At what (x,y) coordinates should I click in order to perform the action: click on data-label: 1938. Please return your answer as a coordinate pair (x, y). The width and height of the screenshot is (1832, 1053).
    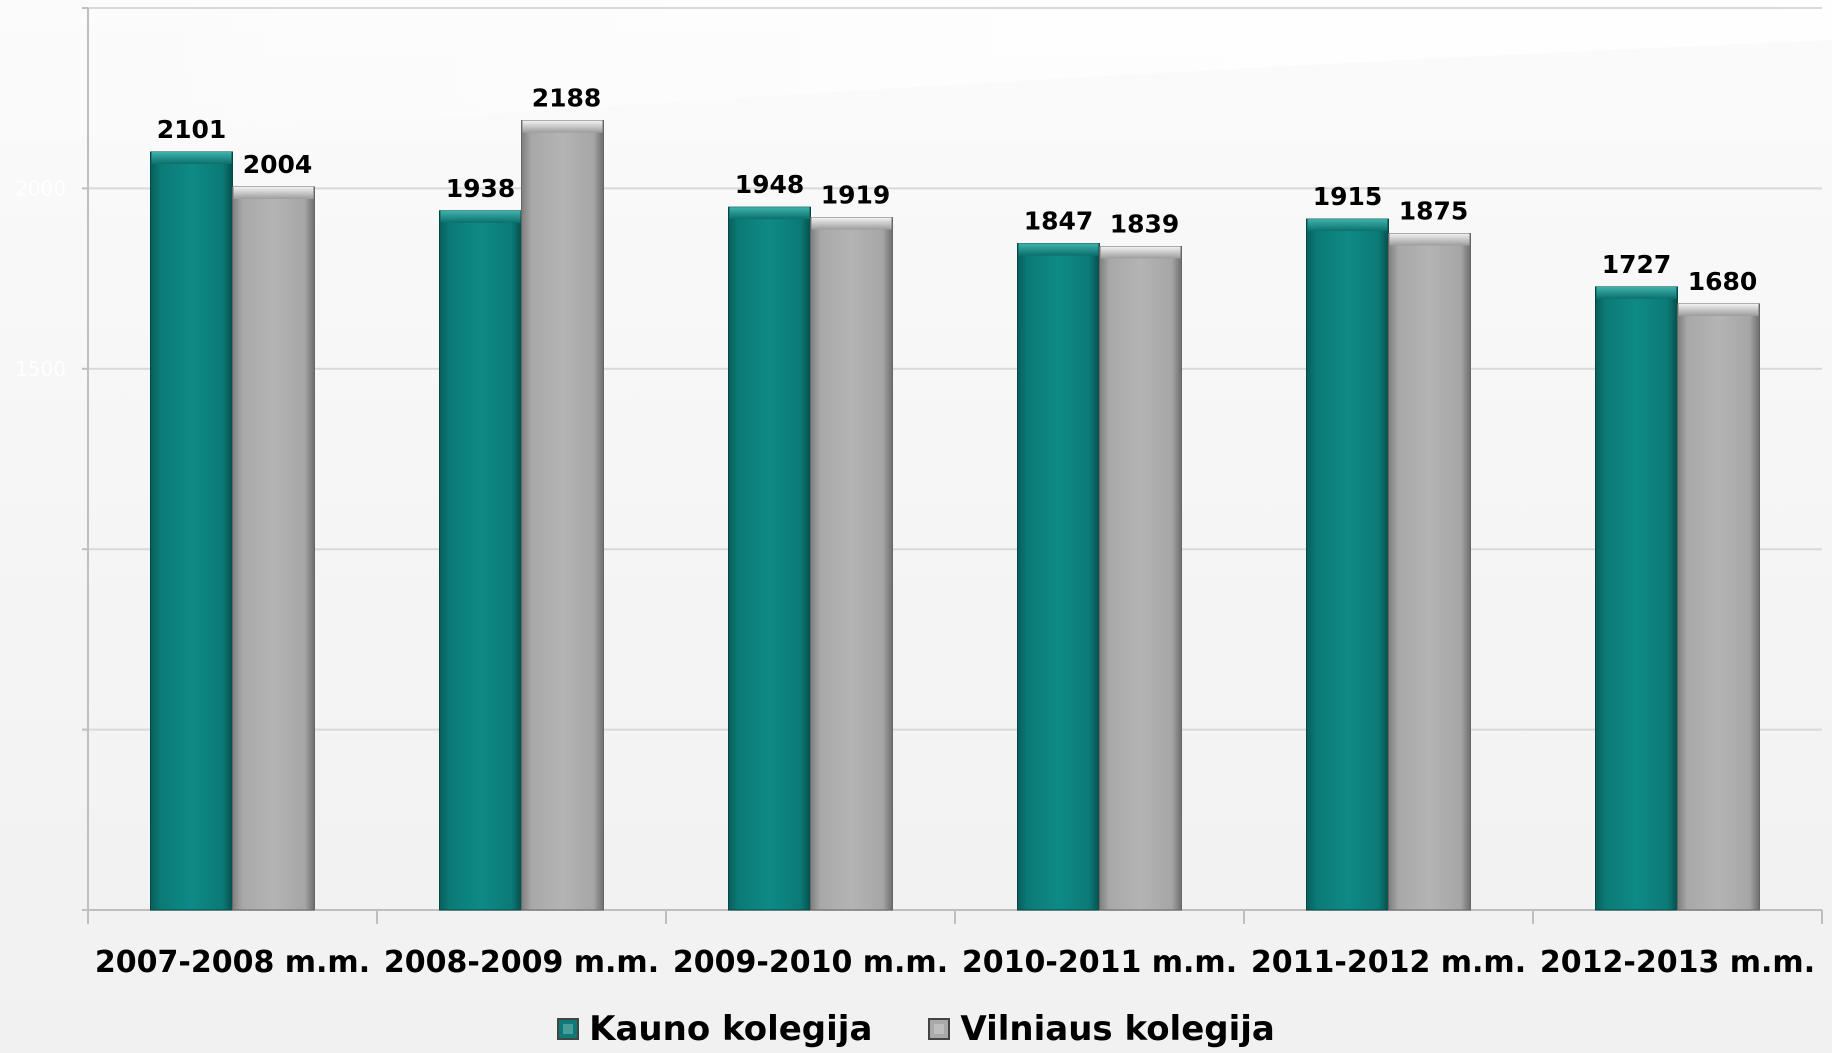
    Looking at the image, I should click on (481, 188).